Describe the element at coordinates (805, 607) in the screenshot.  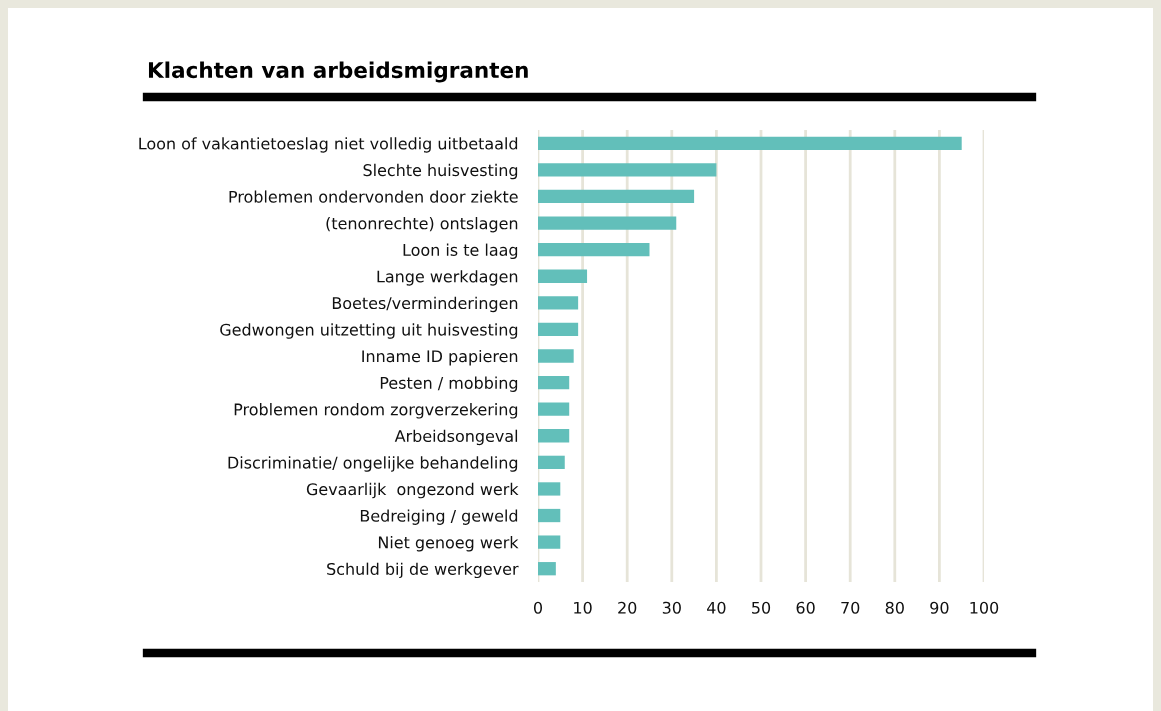
I see `x-tick-label: 60` at that location.